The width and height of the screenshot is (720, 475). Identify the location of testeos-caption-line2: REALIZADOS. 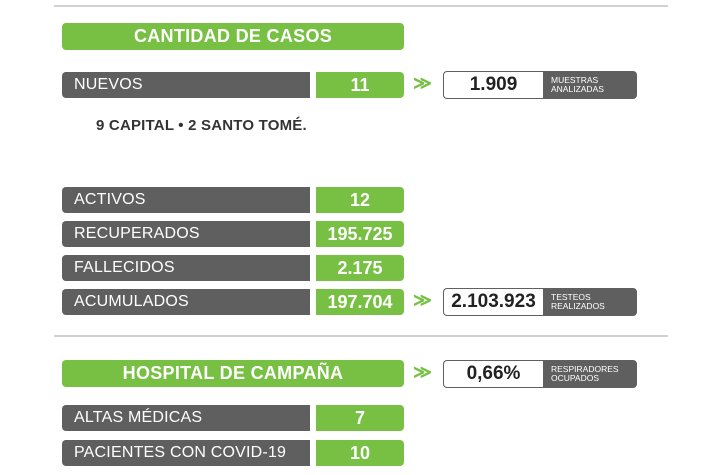
(578, 306).